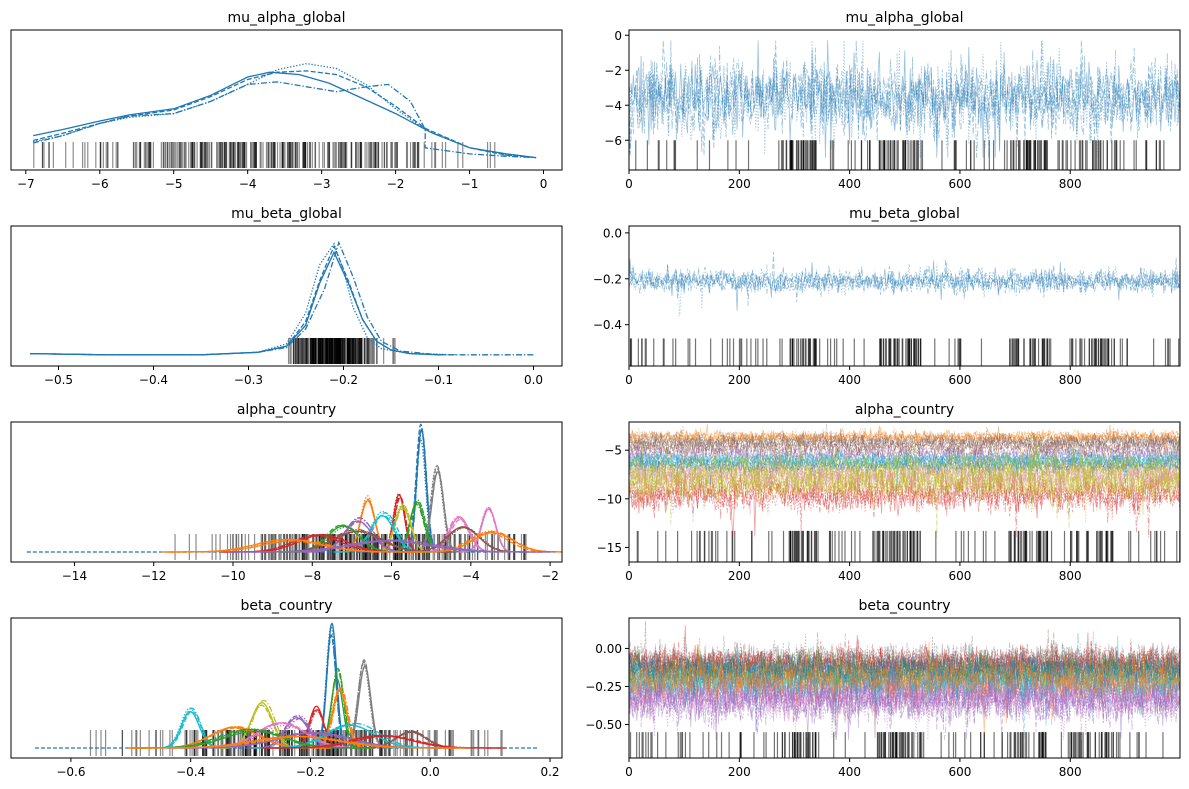 This screenshot has height=789, width=1189. What do you see at coordinates (608, 649) in the screenshot?
I see `y-tick-label: 0.00` at bounding box center [608, 649].